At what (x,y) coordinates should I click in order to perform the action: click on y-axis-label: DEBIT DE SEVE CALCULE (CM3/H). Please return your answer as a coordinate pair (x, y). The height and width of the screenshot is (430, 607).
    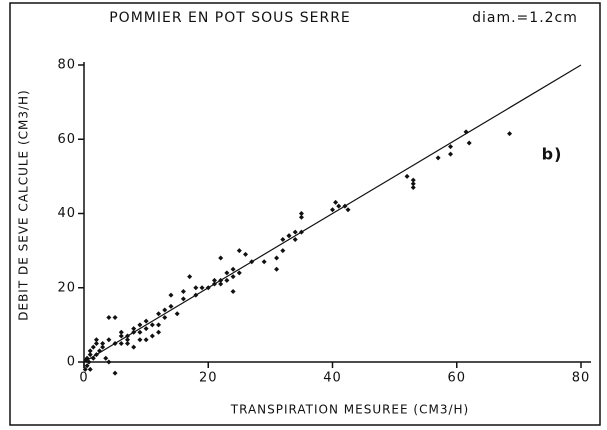
    Looking at the image, I should click on (24, 205).